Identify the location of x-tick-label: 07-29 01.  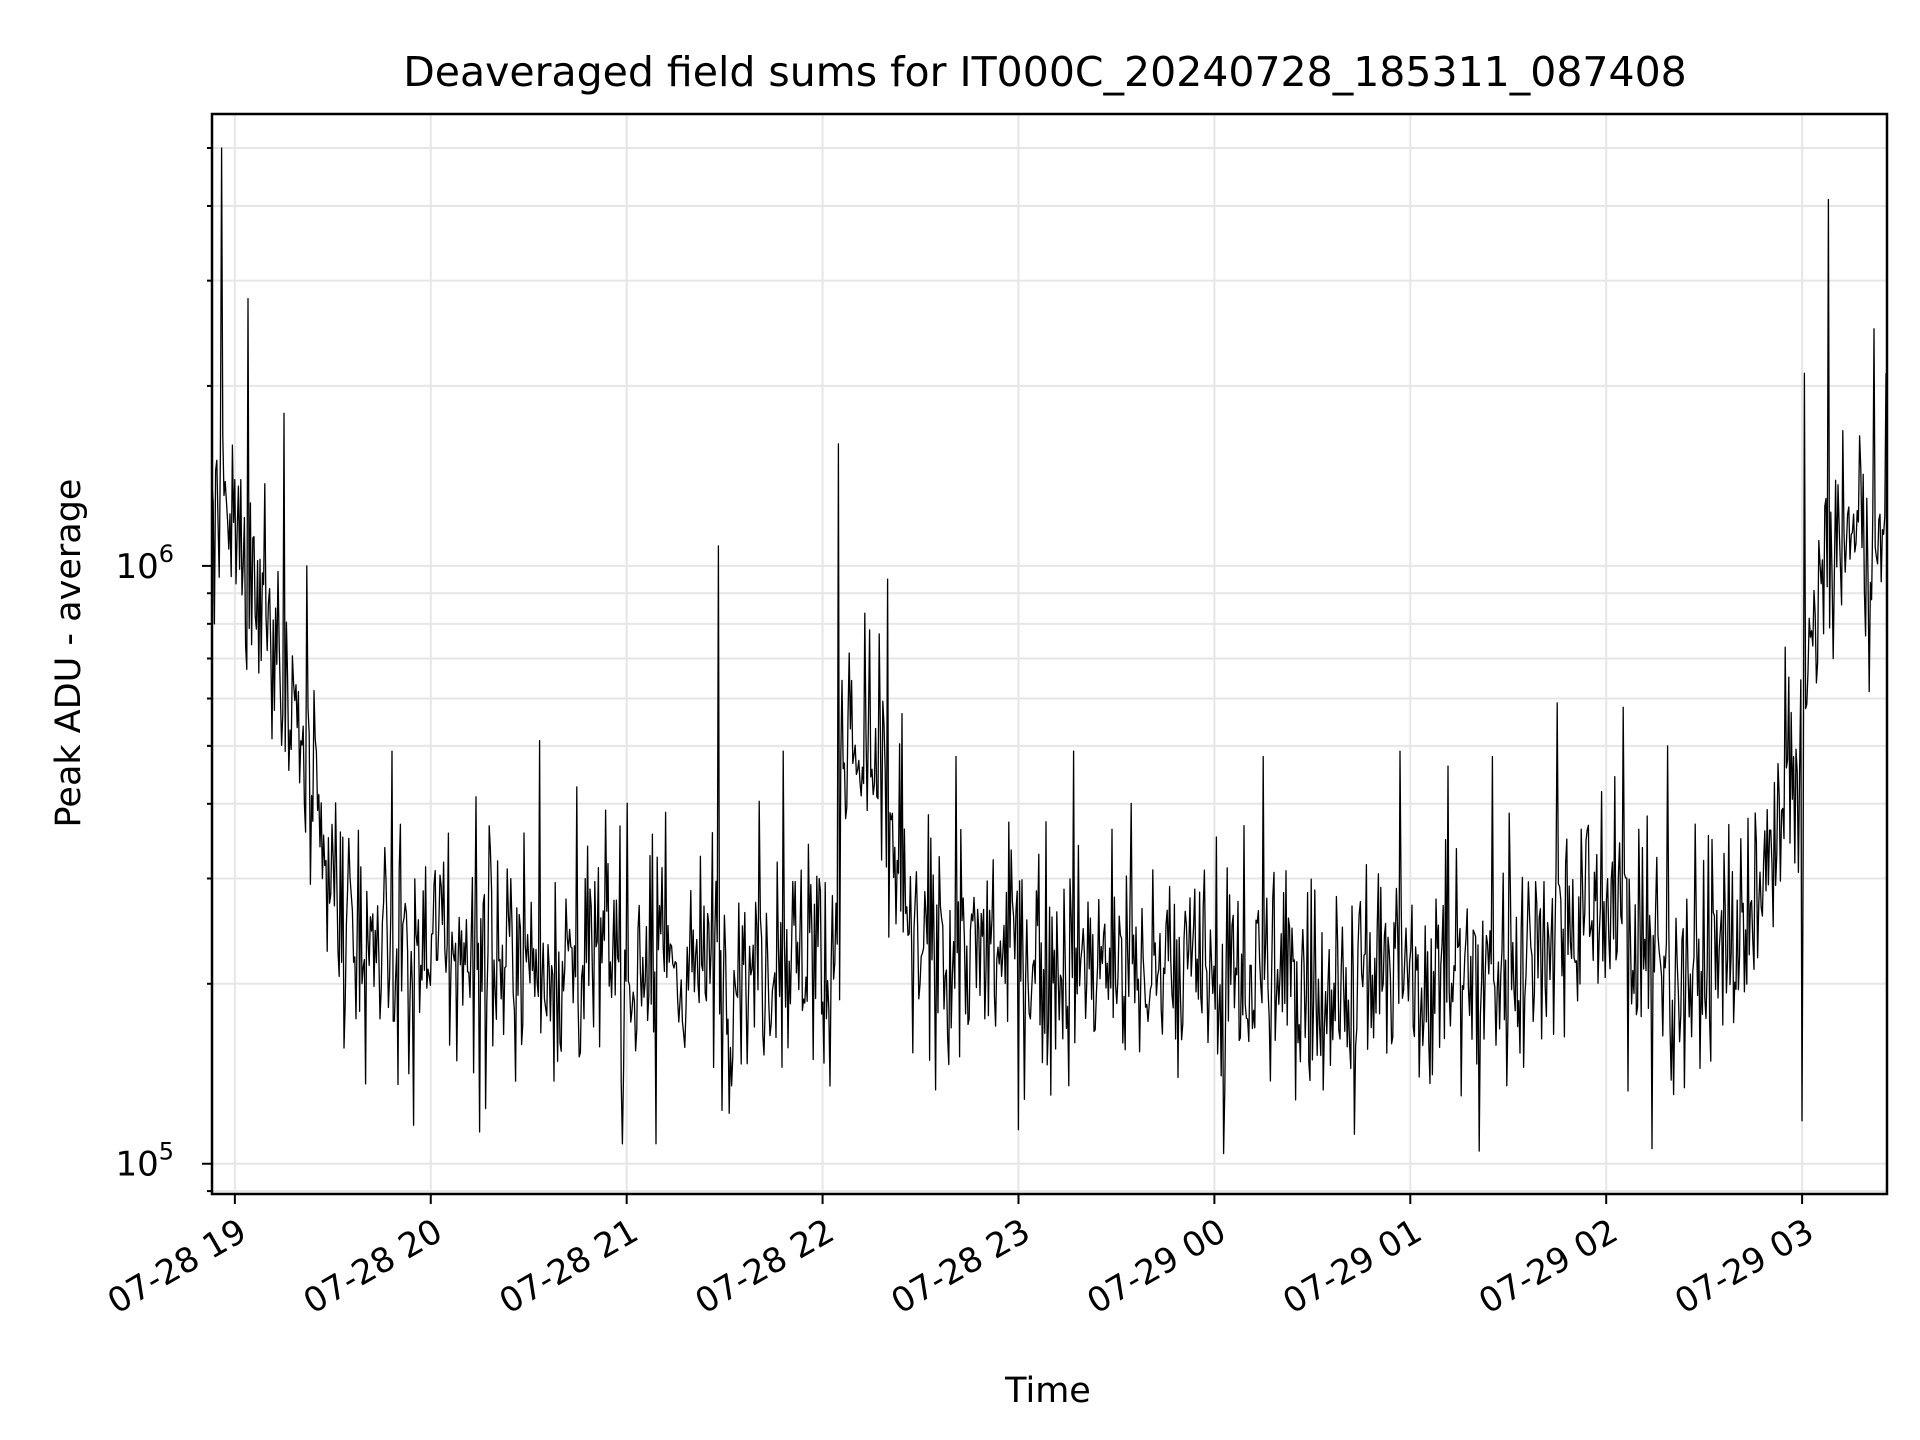
(1352, 1266).